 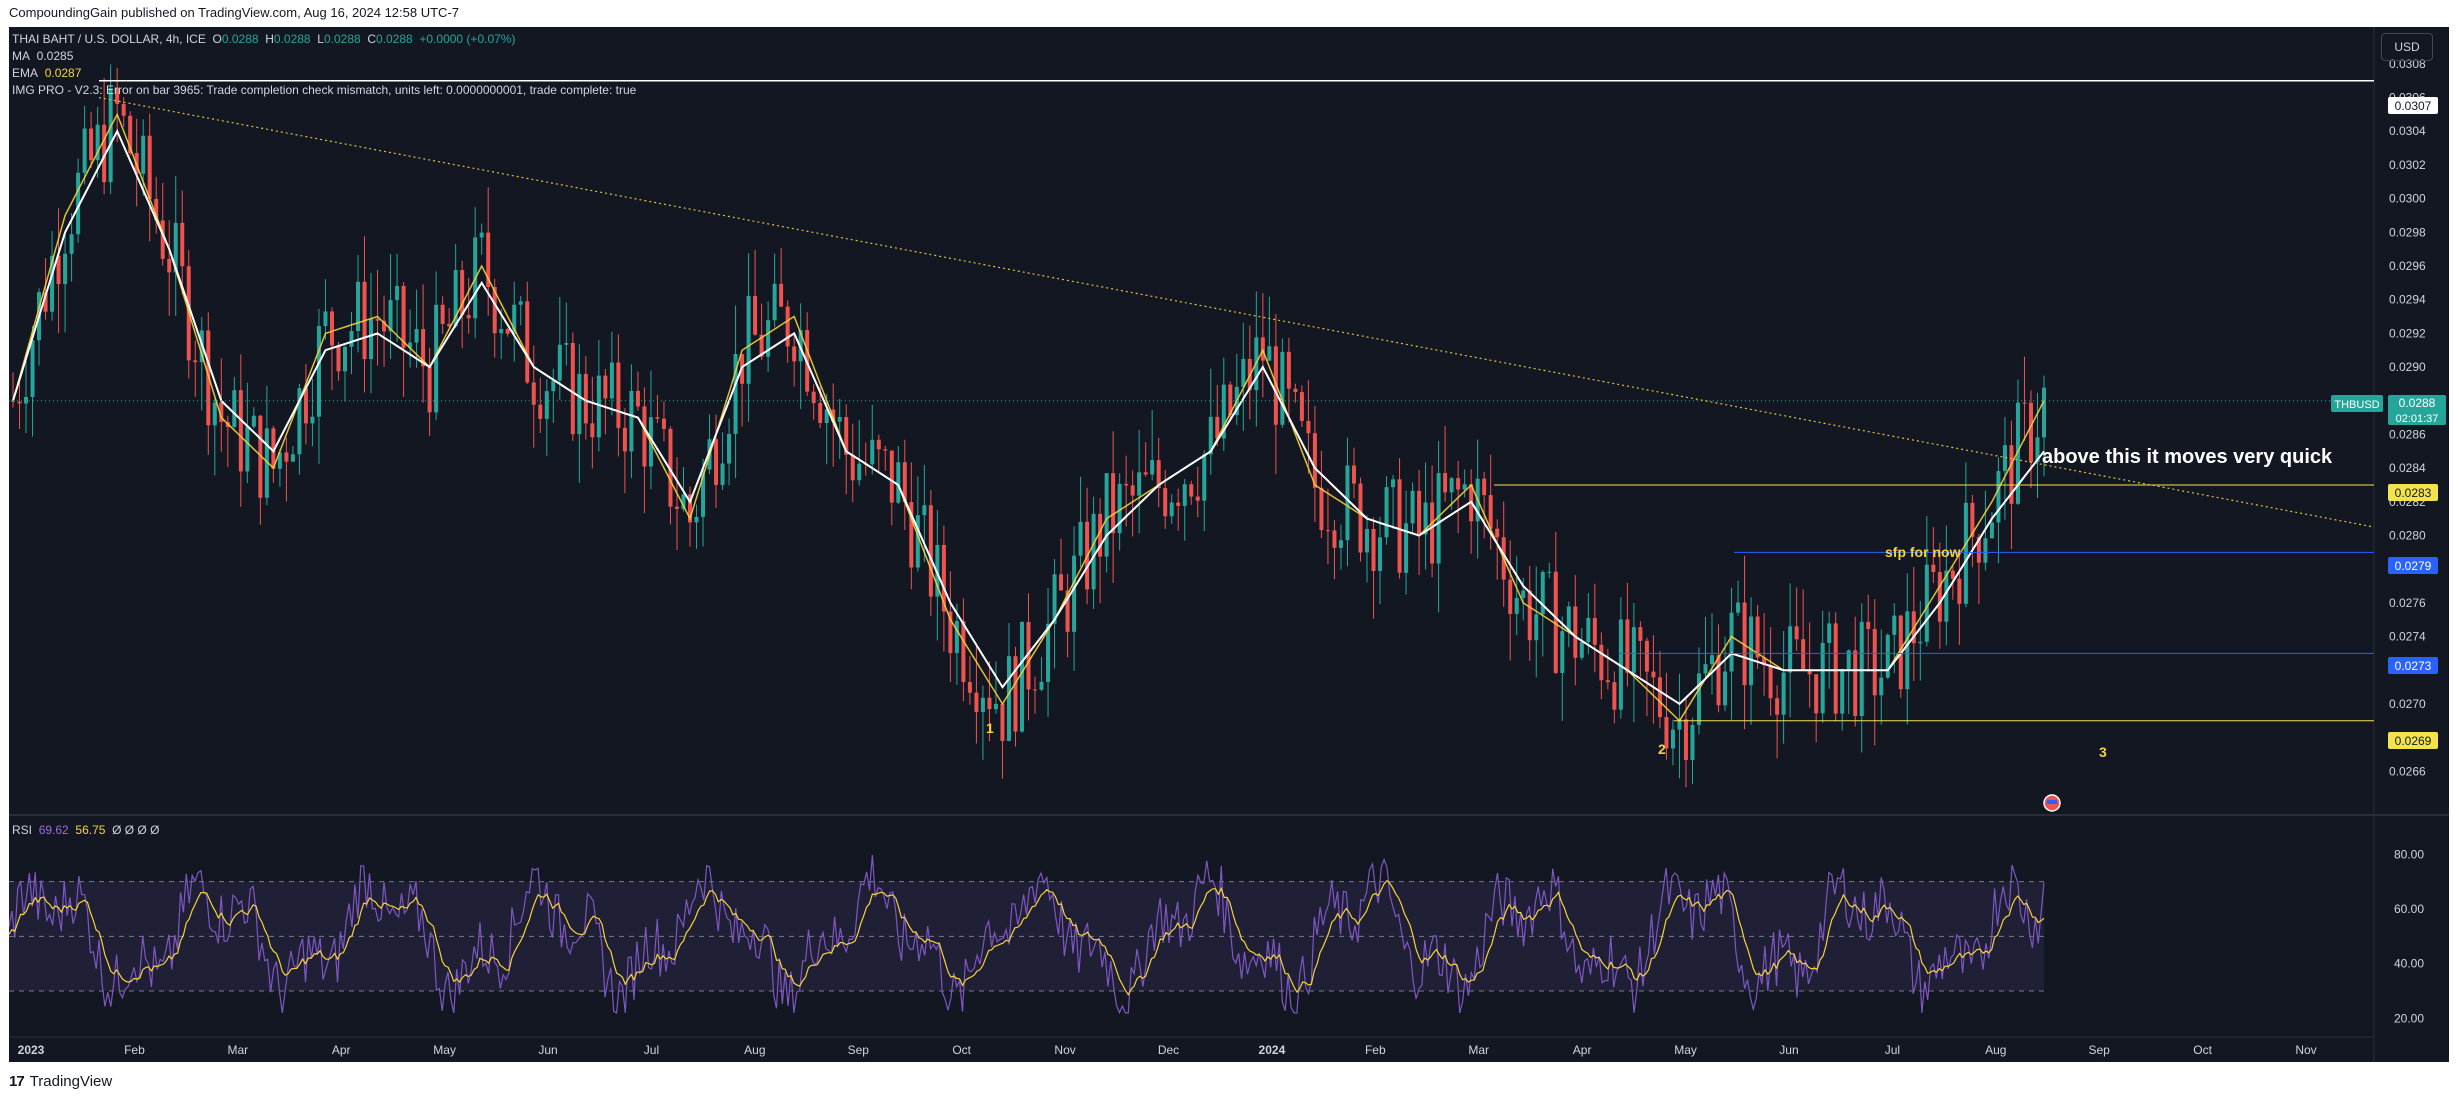 I want to click on footer-brand: 17 TradingView, so click(x=60, y=1081).